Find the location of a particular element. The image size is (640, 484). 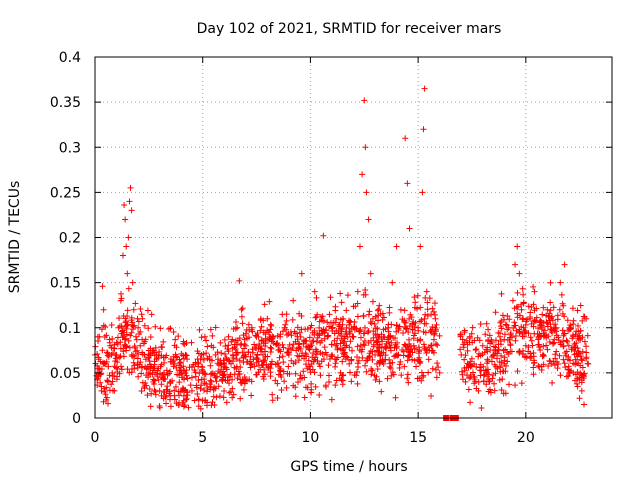

y-tick-label: 0.05 is located at coordinates (65, 374).